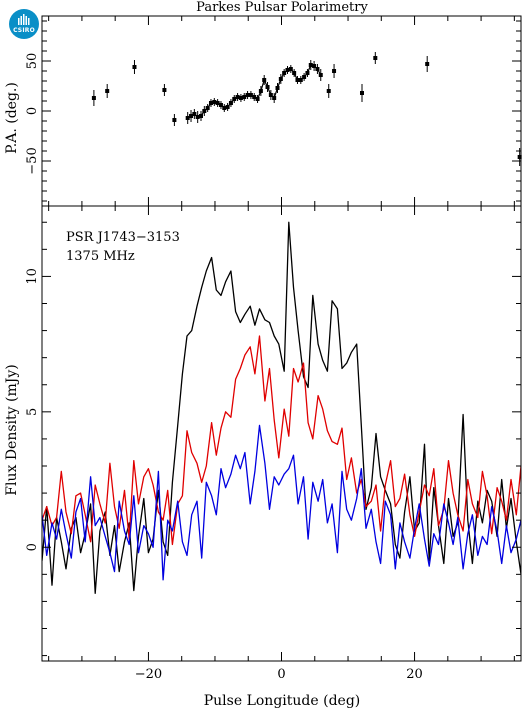 This screenshot has height=710, width=522. Describe the element at coordinates (12, 118) in the screenshot. I see `pa-y-axis-label: P.A. (deg.)` at that location.